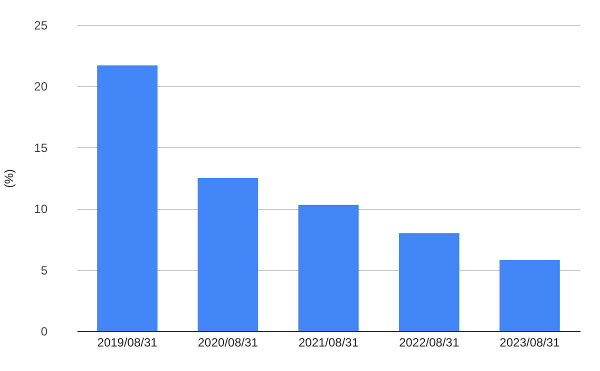 The image size is (600, 371). I want to click on x-tick-label: 2019/08/31, so click(127, 343).